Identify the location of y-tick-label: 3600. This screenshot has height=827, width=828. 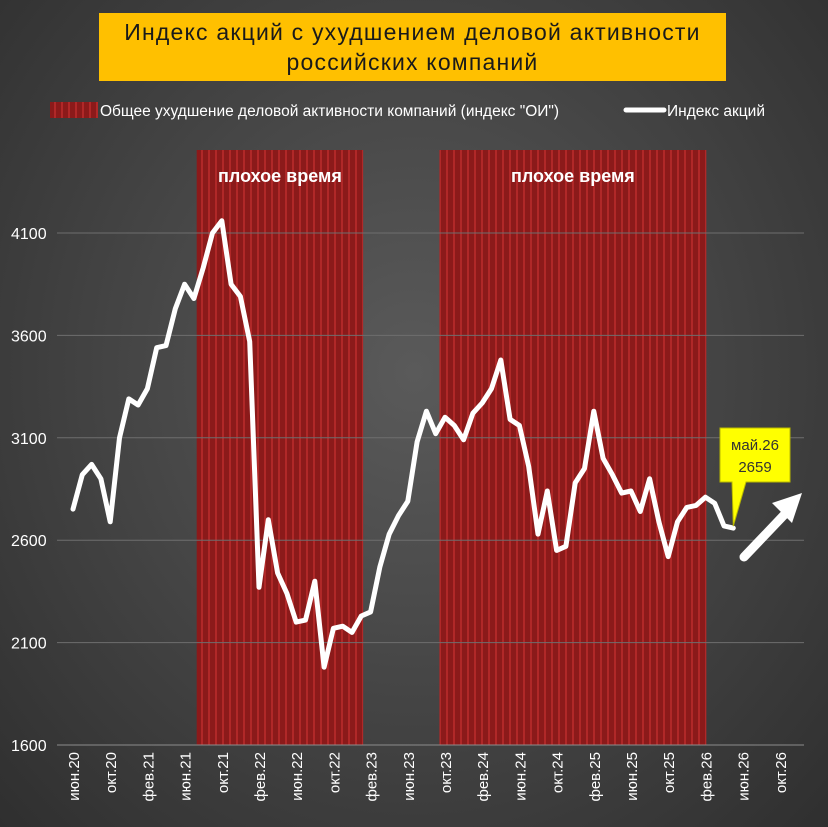
(29, 336).